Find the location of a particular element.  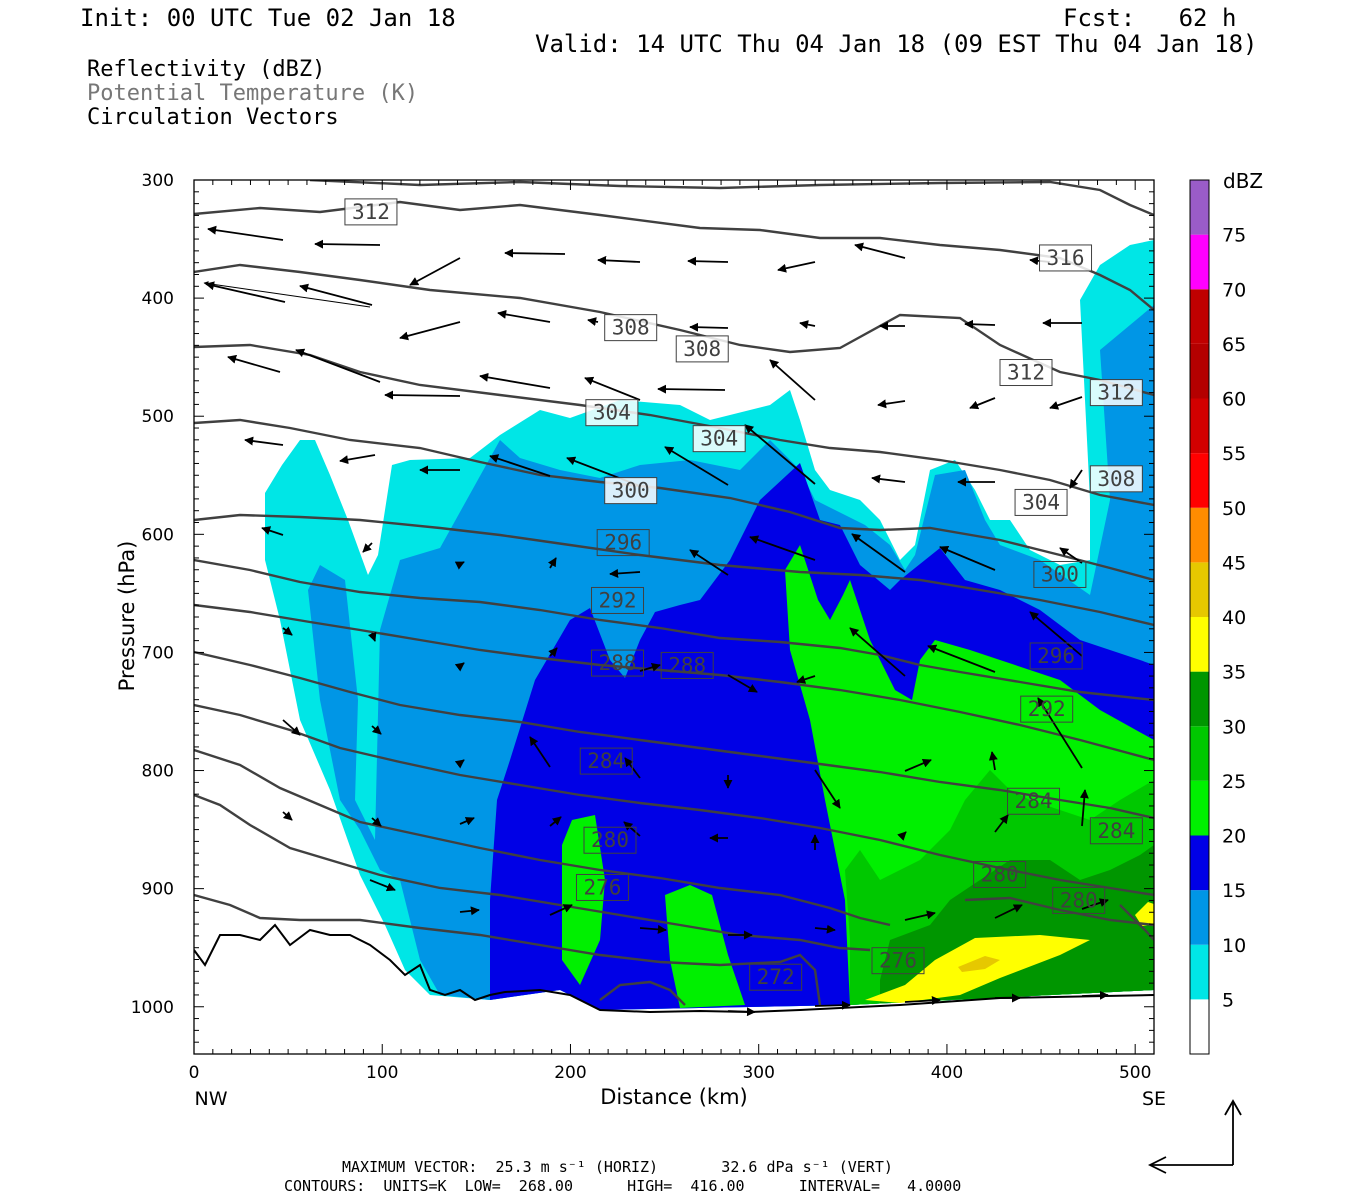

field-title-reflectivity: Reflectivity (dBZ) is located at coordinates (206, 69).